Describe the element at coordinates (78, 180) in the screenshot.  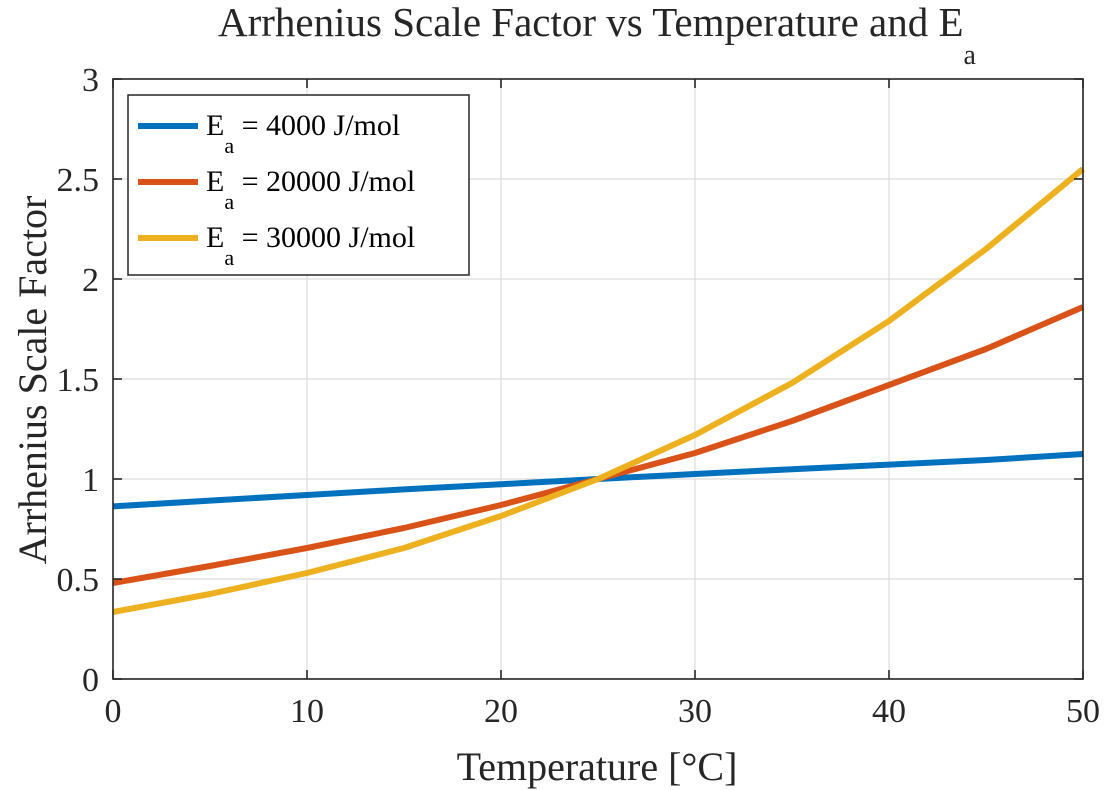
I see `y-tick-label: 2.5` at that location.